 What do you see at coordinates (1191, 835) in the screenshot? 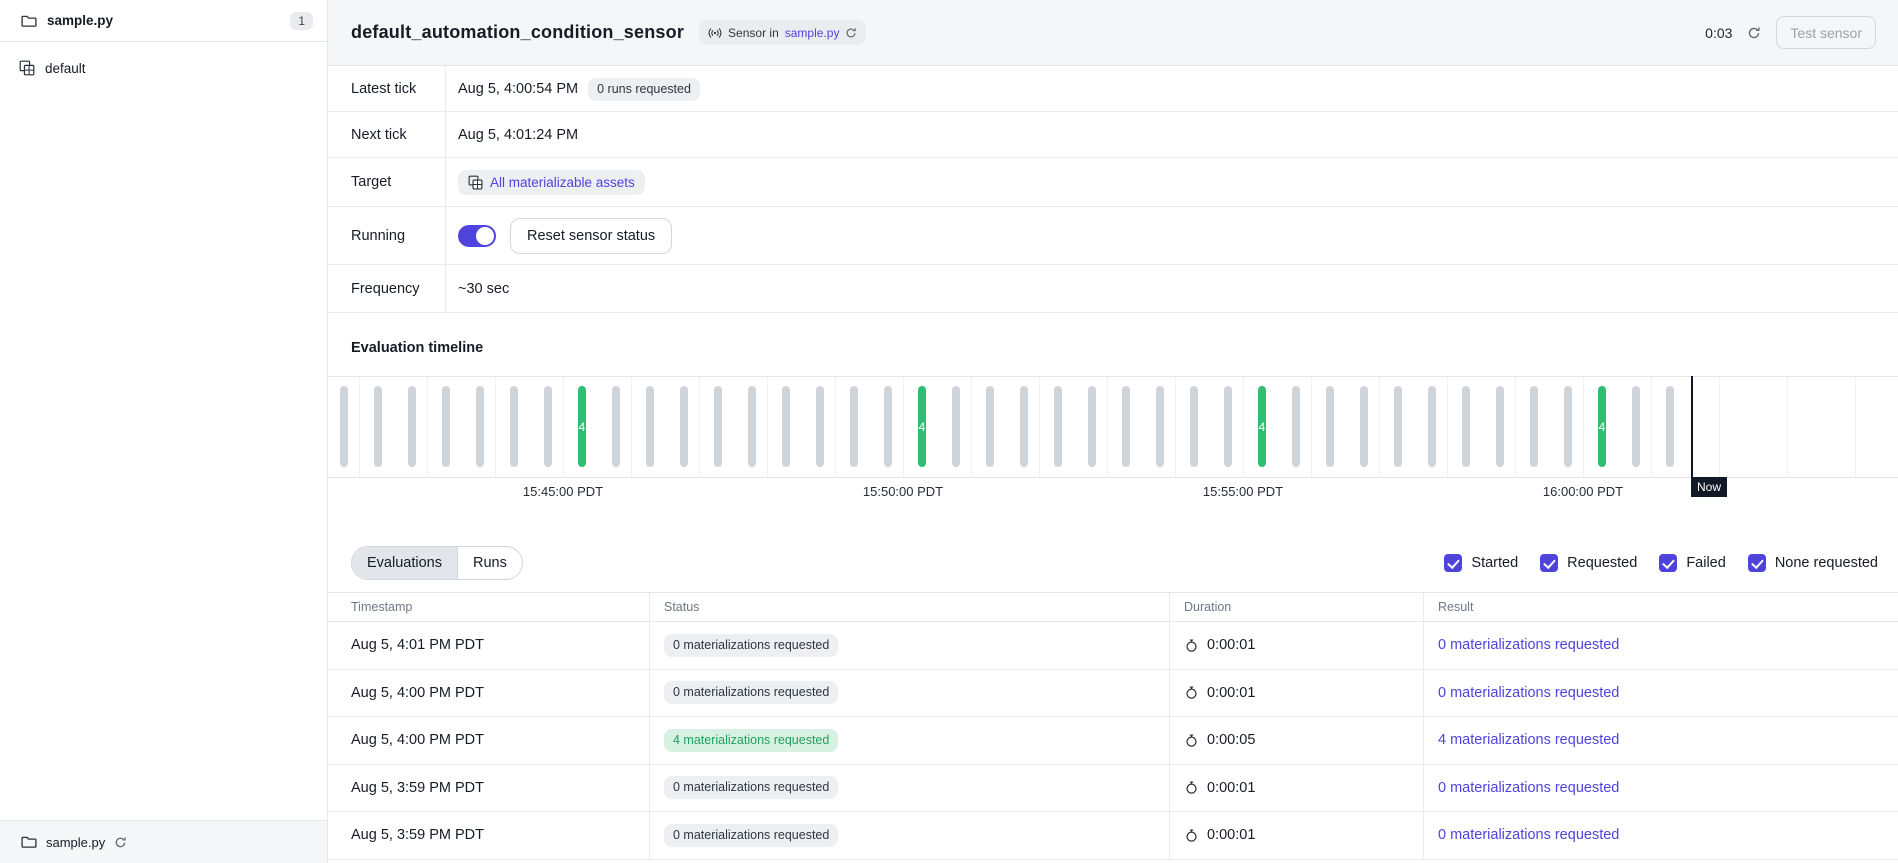
I see `stopwatch-icon` at bounding box center [1191, 835].